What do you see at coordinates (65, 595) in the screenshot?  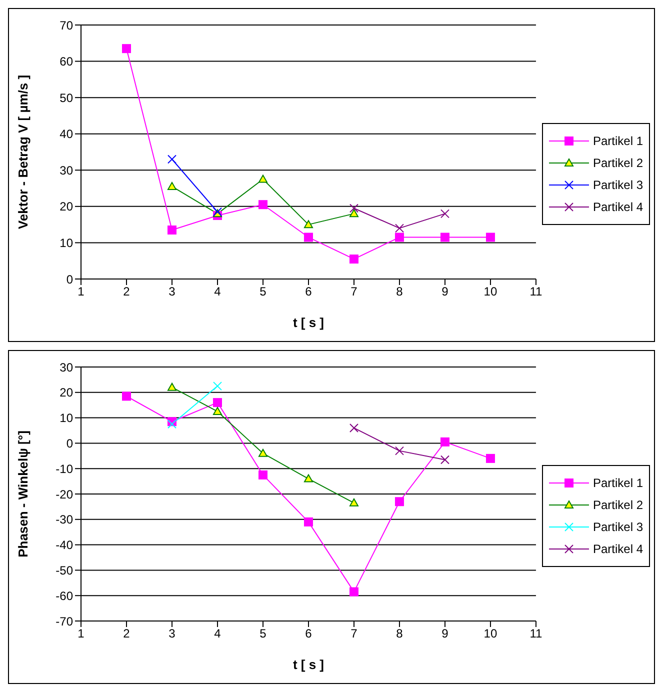 I see `y-tick-label: -60` at bounding box center [65, 595].